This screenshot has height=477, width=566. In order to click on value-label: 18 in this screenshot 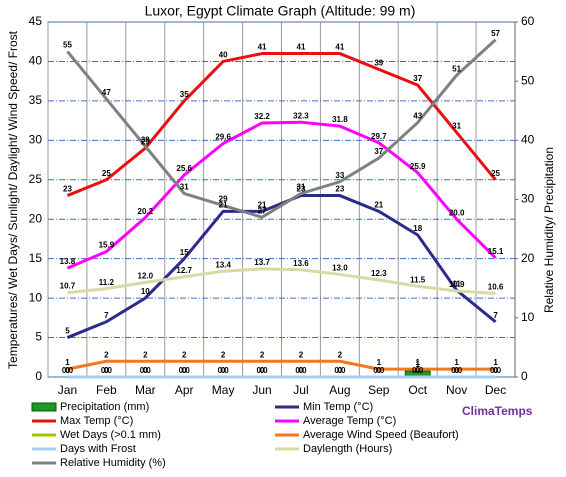, I will do `click(417, 228)`.